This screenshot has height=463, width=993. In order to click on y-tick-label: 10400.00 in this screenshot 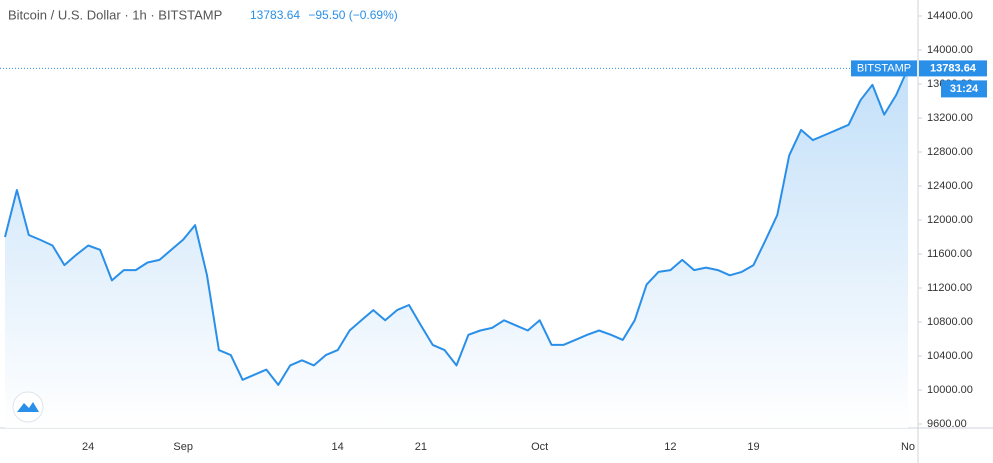, I will do `click(950, 356)`.